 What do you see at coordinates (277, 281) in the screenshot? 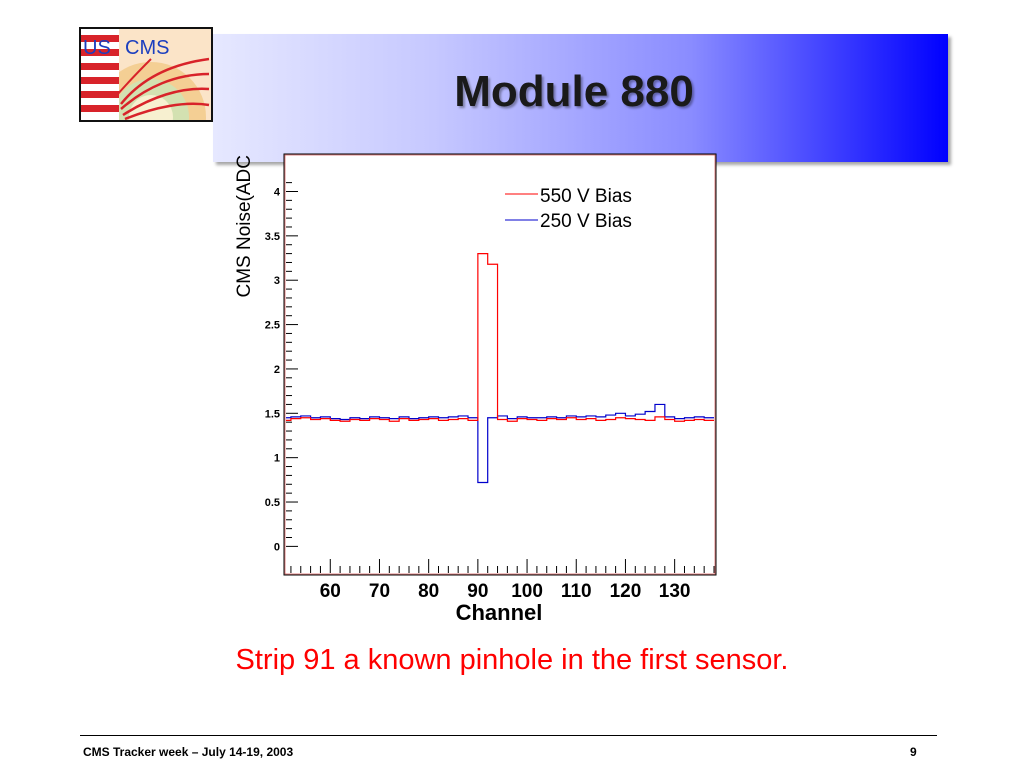
I see `y-tick-label: 3` at bounding box center [277, 281].